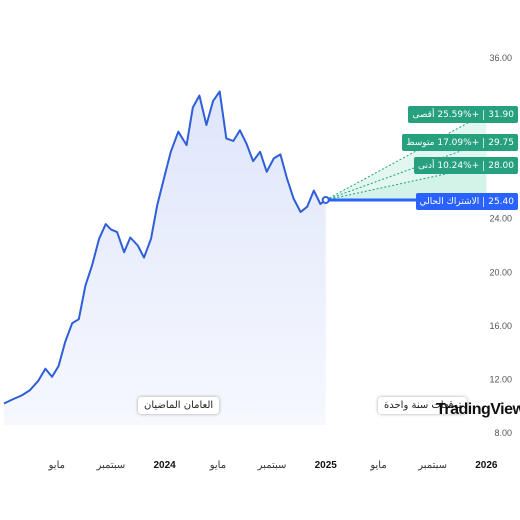  What do you see at coordinates (500, 165) in the screenshot?
I see `forecast-tag-value: 28.00` at bounding box center [500, 165].